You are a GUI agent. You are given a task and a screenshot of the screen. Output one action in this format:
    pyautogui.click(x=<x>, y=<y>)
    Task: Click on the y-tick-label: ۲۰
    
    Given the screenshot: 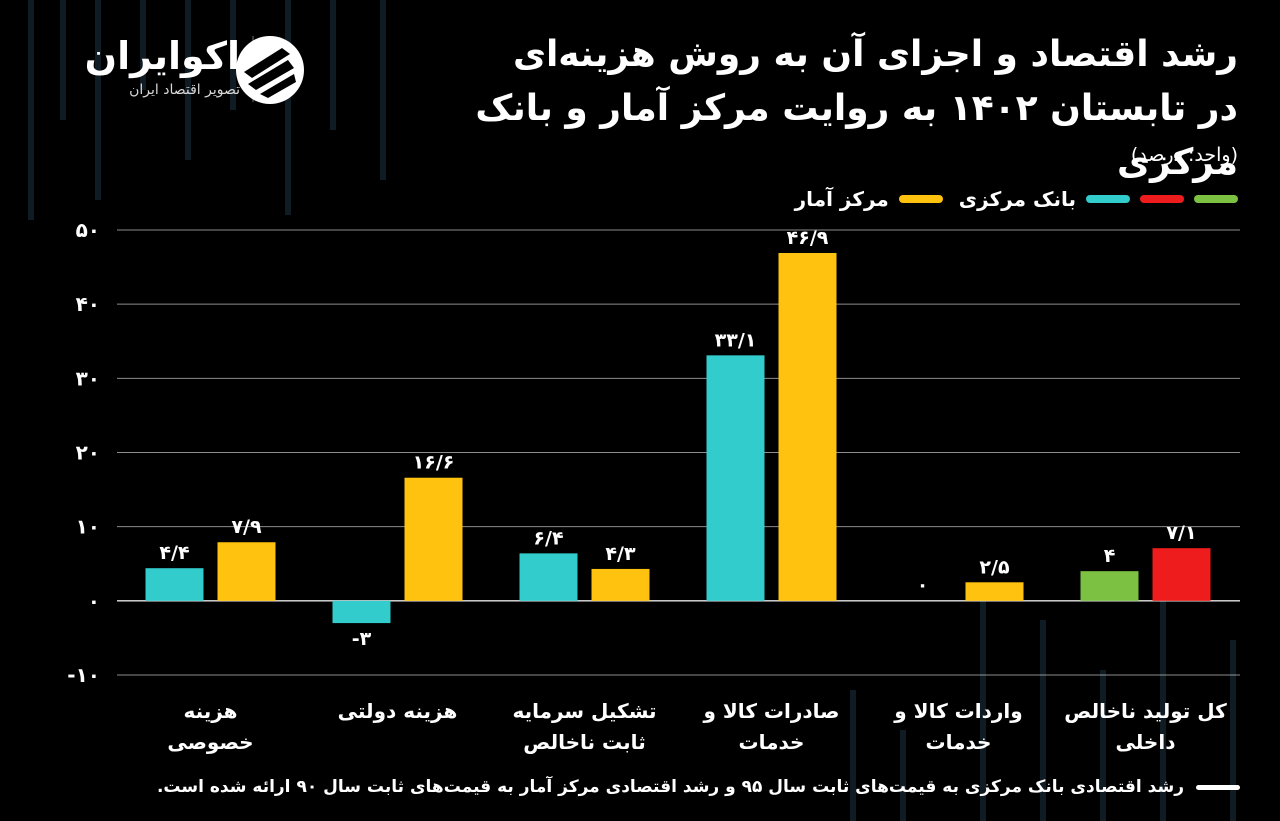 What is the action you would take?
    pyautogui.click(x=88, y=453)
    